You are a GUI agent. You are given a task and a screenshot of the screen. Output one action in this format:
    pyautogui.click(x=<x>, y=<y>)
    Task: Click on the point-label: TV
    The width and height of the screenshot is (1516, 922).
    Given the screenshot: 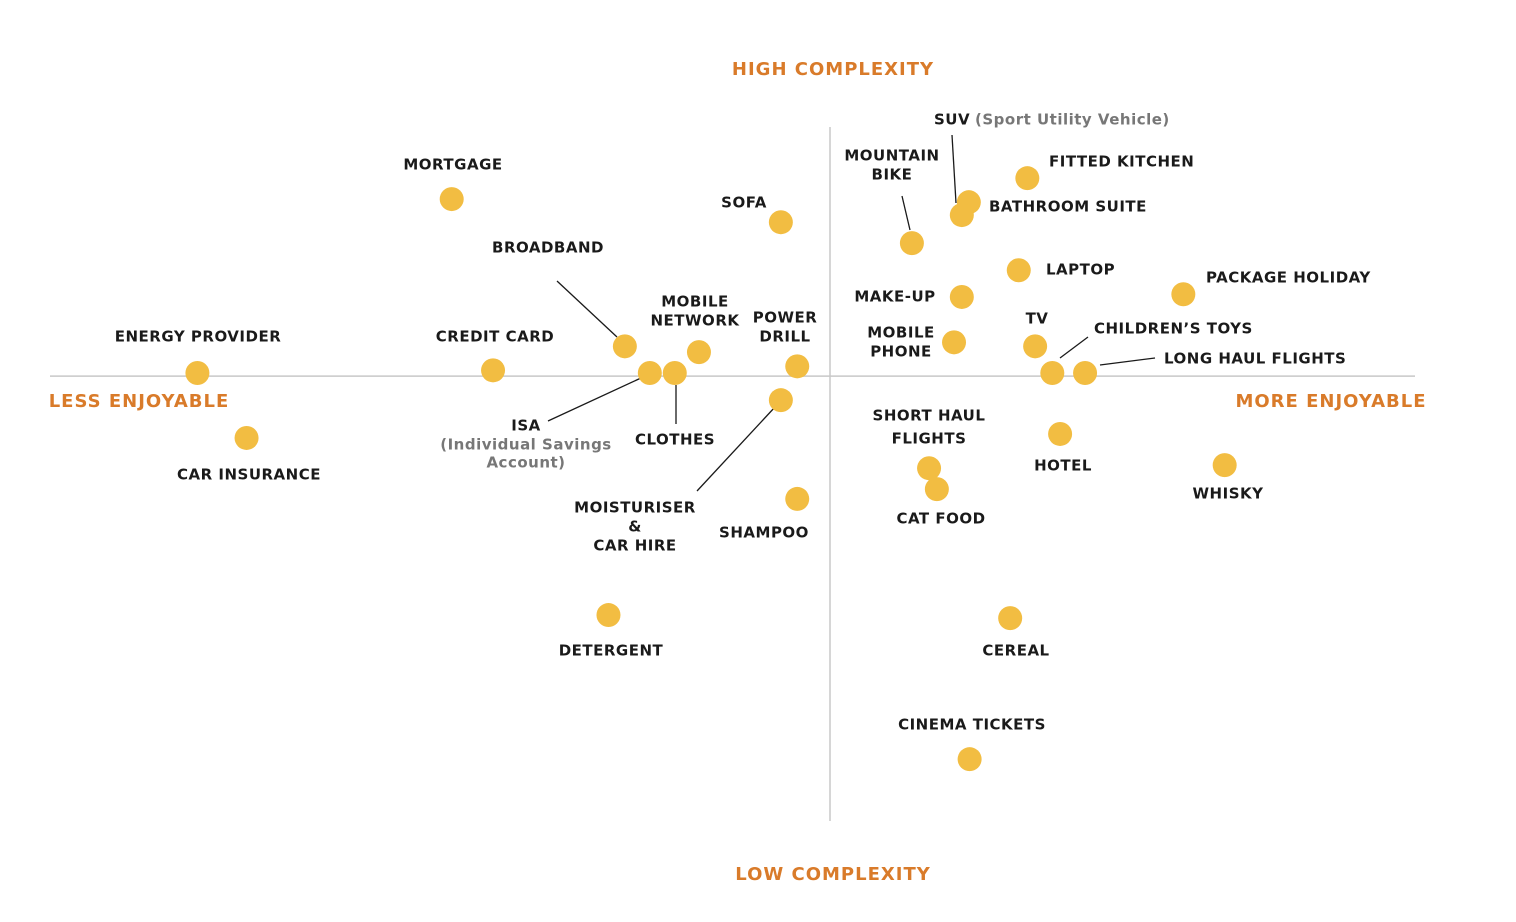 What is the action you would take?
    pyautogui.click(x=1037, y=319)
    